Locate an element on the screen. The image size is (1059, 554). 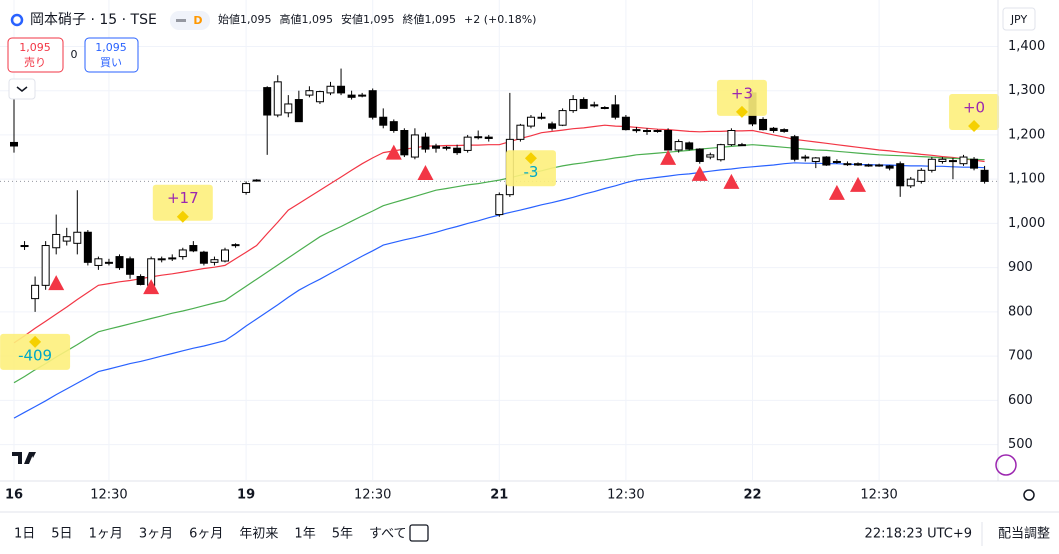
range-button: 5日 is located at coordinates (61, 534).